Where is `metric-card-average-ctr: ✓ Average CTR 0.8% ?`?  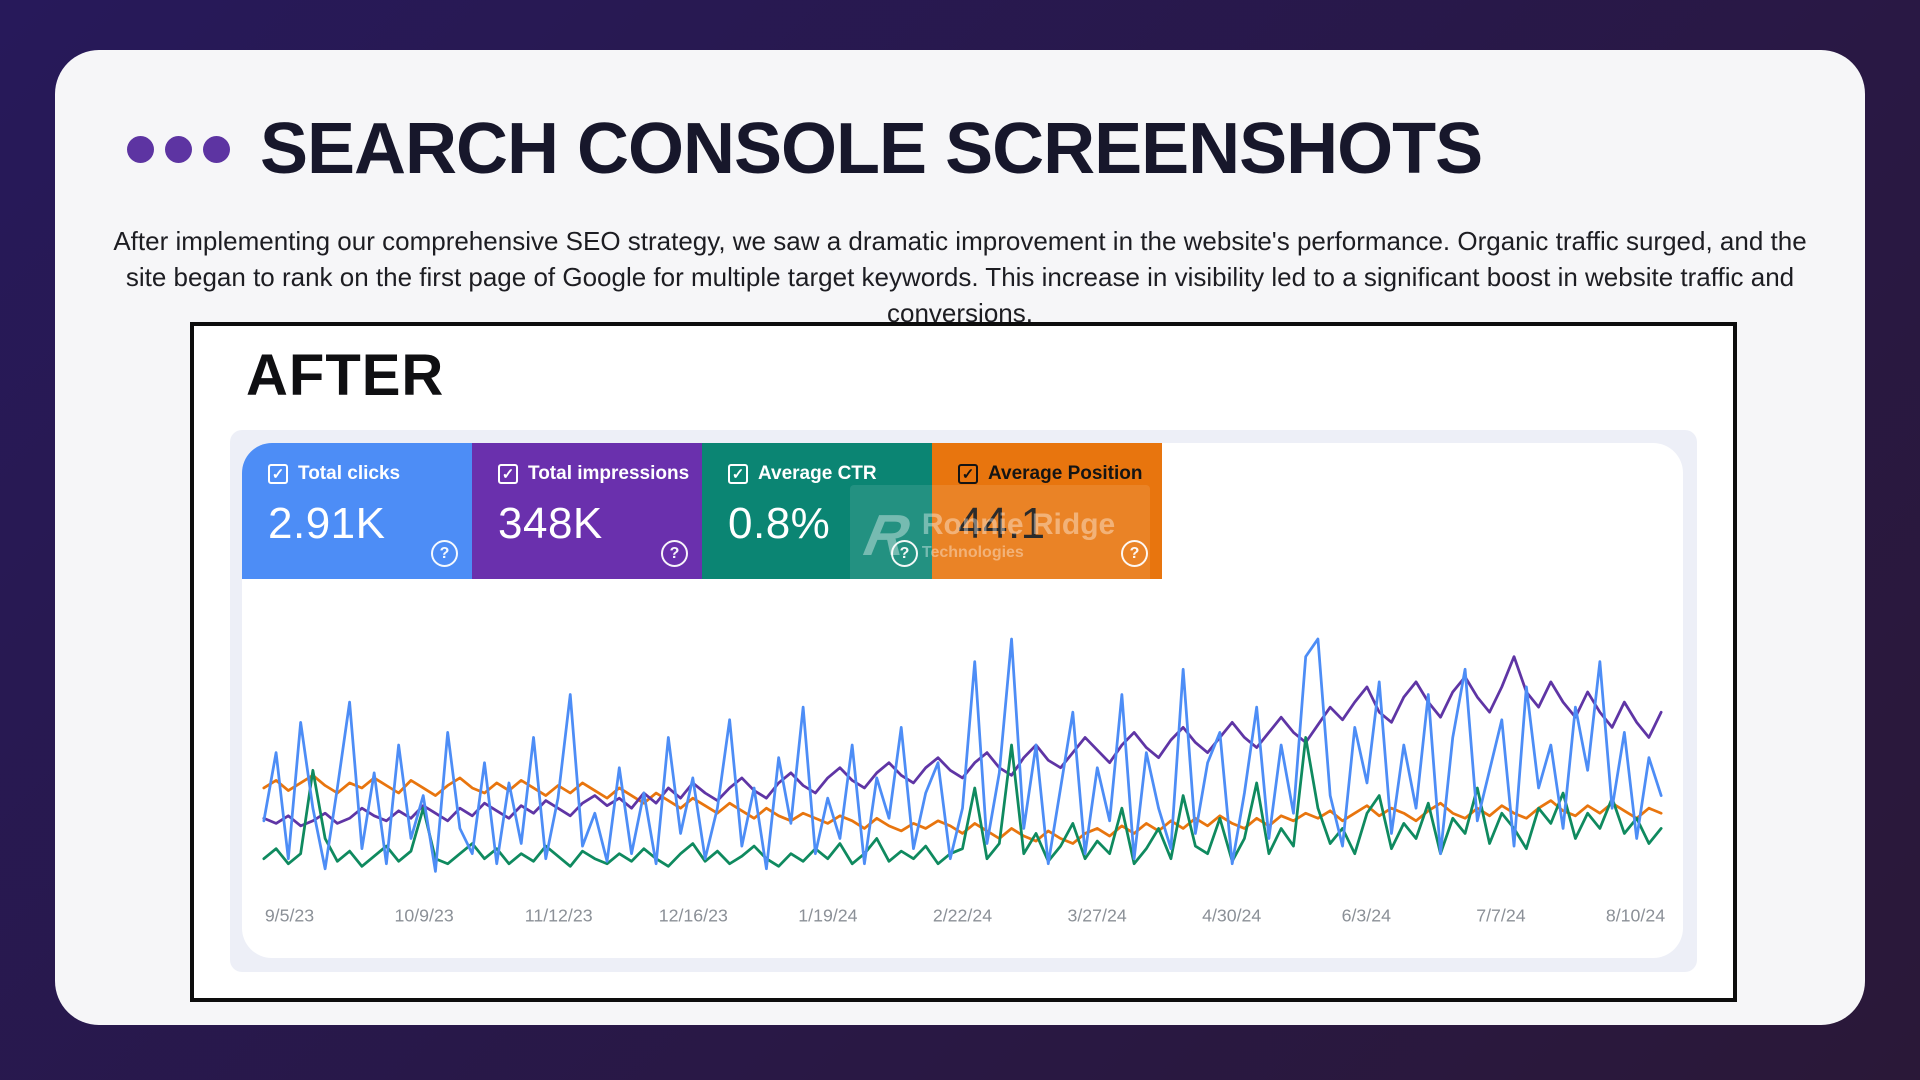
metric-card-average-ctr: ✓ Average CTR 0.8% ? is located at coordinates (817, 511).